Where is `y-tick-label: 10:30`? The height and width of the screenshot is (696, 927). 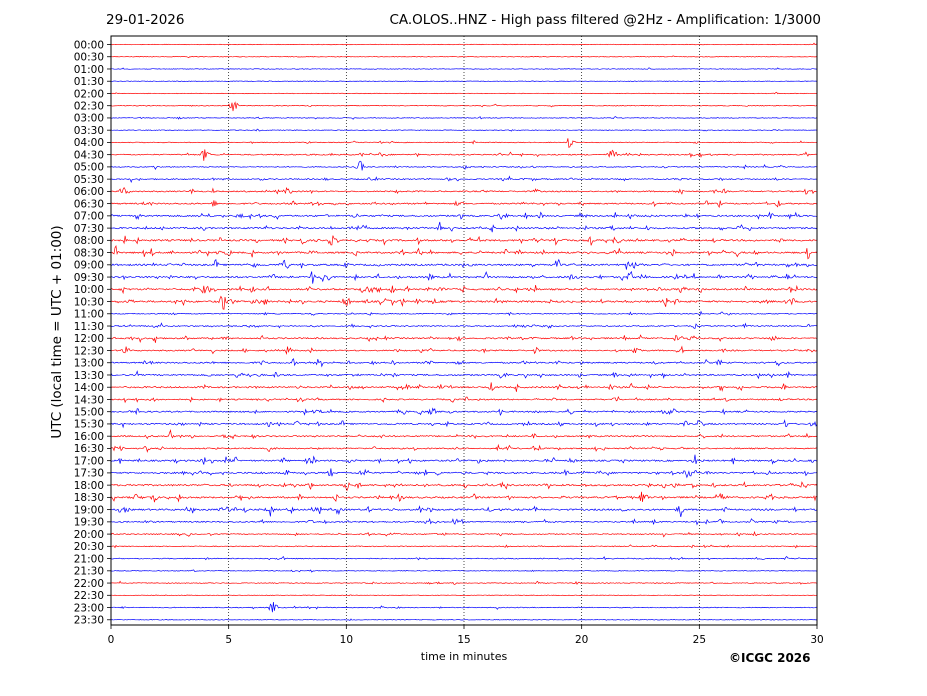 y-tick-label: 10:30 is located at coordinates (89, 302).